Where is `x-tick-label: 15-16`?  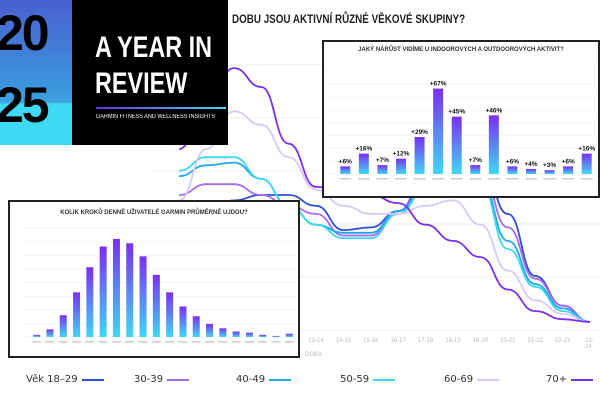 x-tick-label: 15-16 is located at coordinates (371, 341).